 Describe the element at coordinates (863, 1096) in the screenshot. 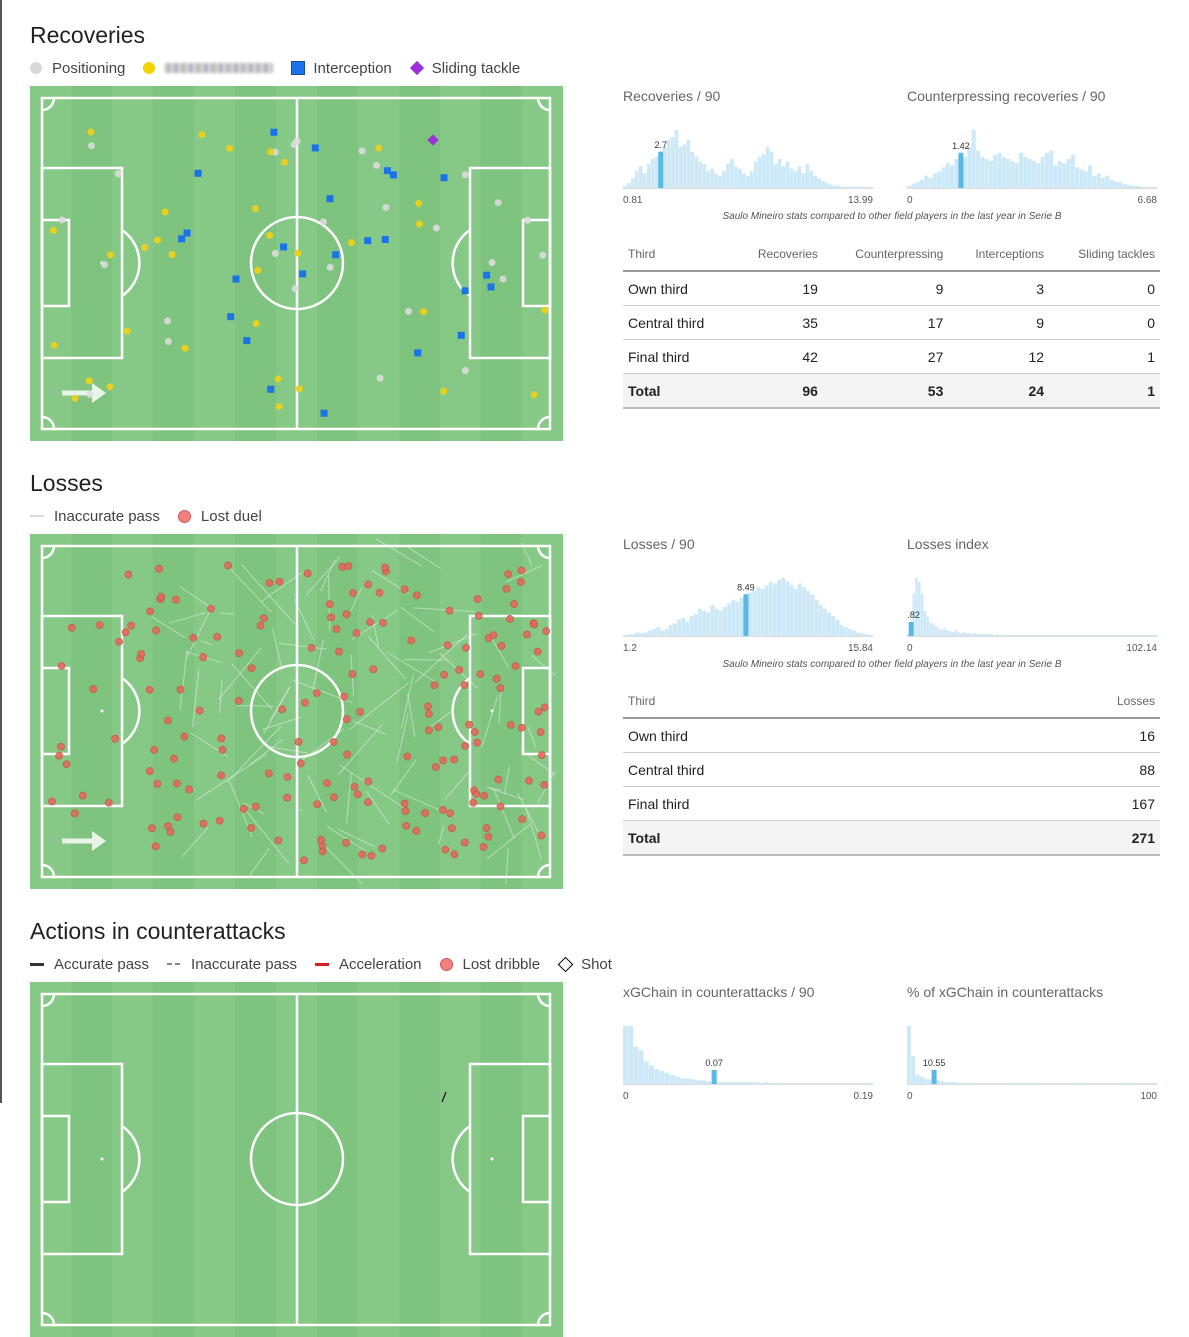

I see `hist-max-label: 0.19` at that location.